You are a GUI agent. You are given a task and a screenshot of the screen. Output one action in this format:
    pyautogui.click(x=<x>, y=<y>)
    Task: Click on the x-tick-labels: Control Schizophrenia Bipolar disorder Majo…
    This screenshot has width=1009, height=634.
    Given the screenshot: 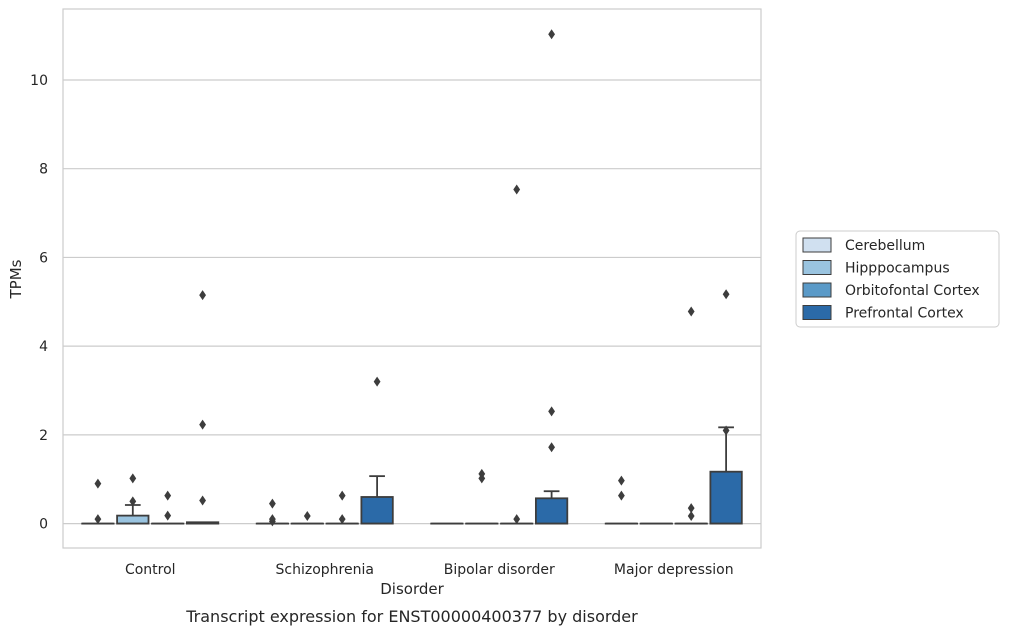 What is the action you would take?
    pyautogui.click(x=429, y=570)
    